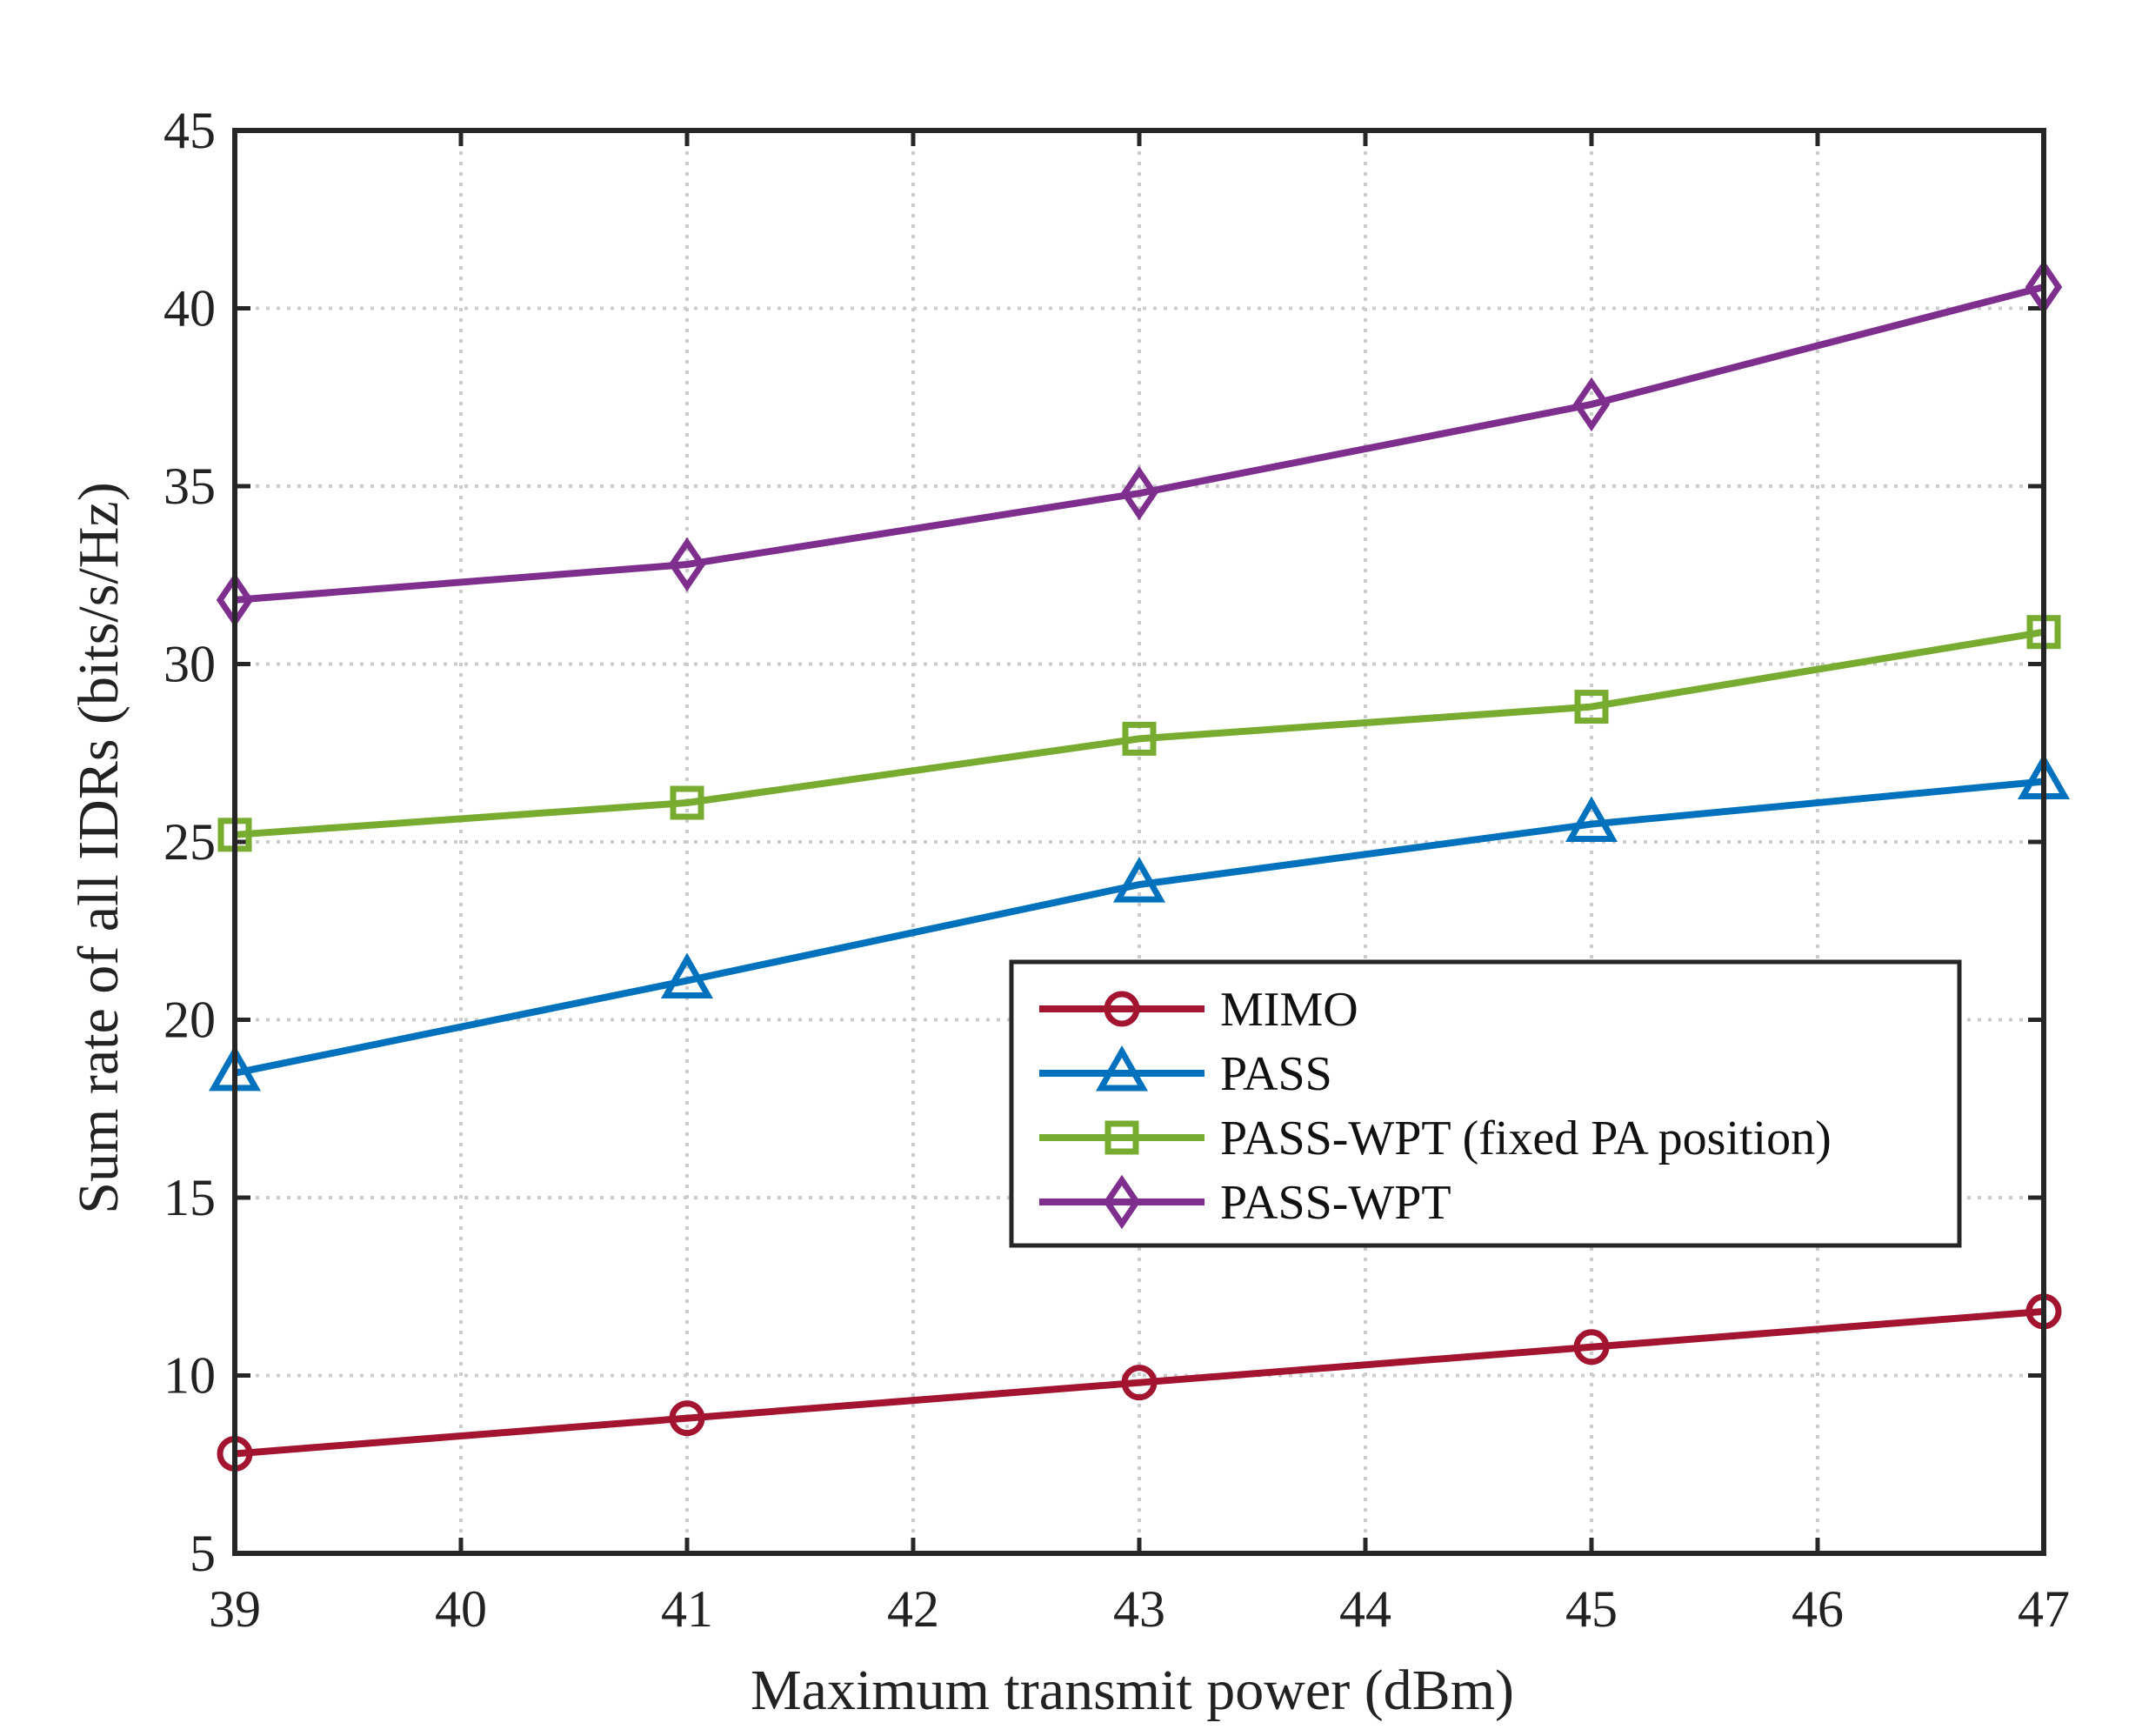  I want to click on legend-item: PASS-WPT, so click(1245, 1202).